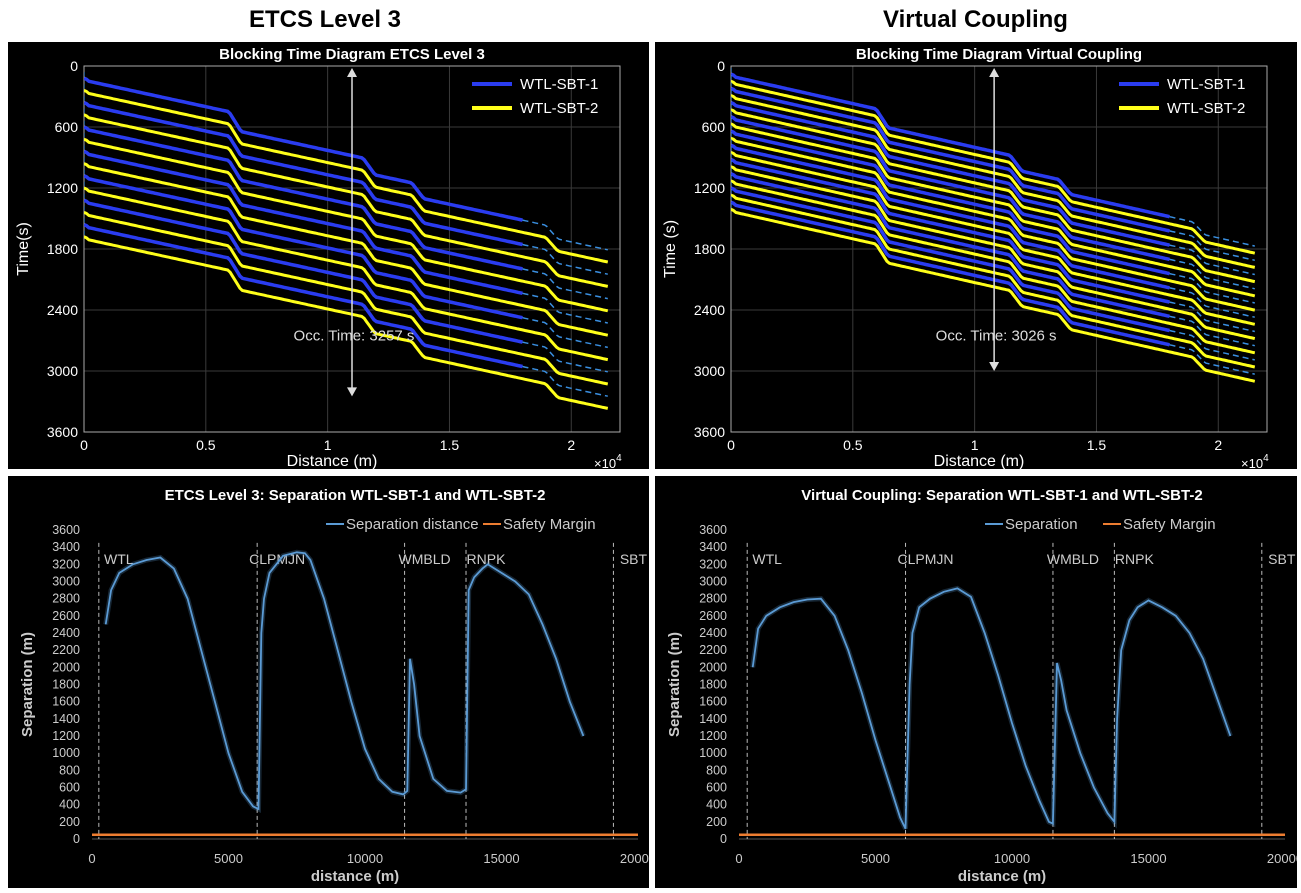  I want to click on y-tick-label: 3400, so click(713, 547).